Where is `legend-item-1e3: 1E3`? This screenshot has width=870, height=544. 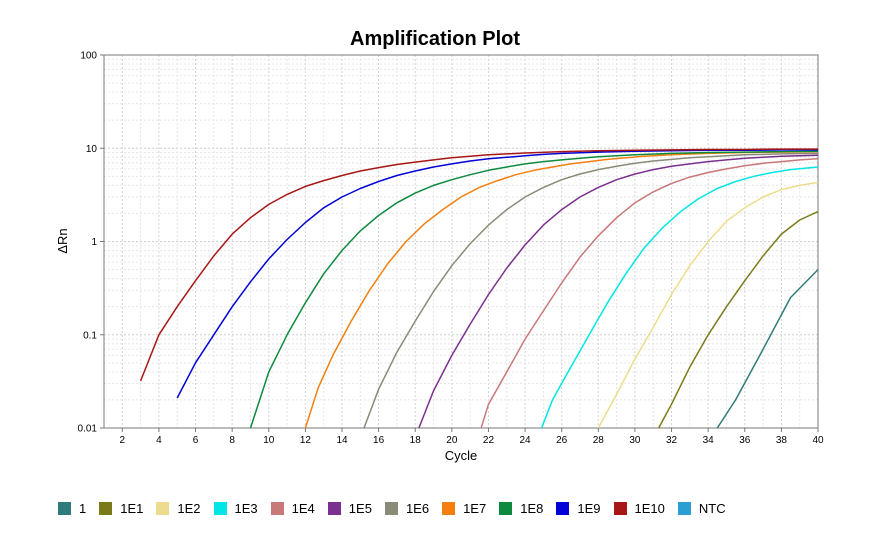 legend-item-1e3: 1E3 is located at coordinates (235, 508).